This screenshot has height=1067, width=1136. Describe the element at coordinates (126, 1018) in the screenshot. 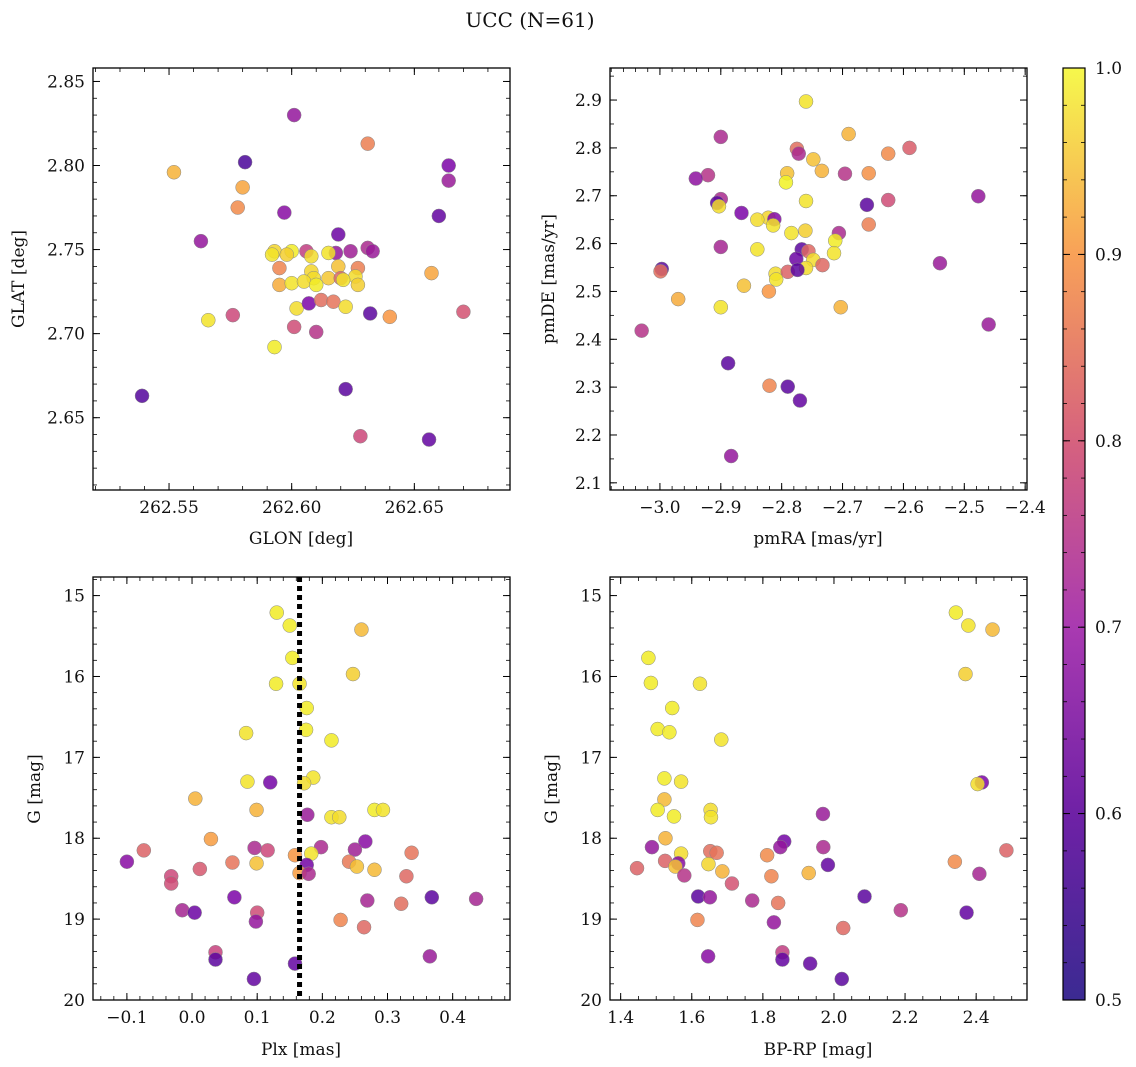

I see `x-tick-label: −0.1` at that location.